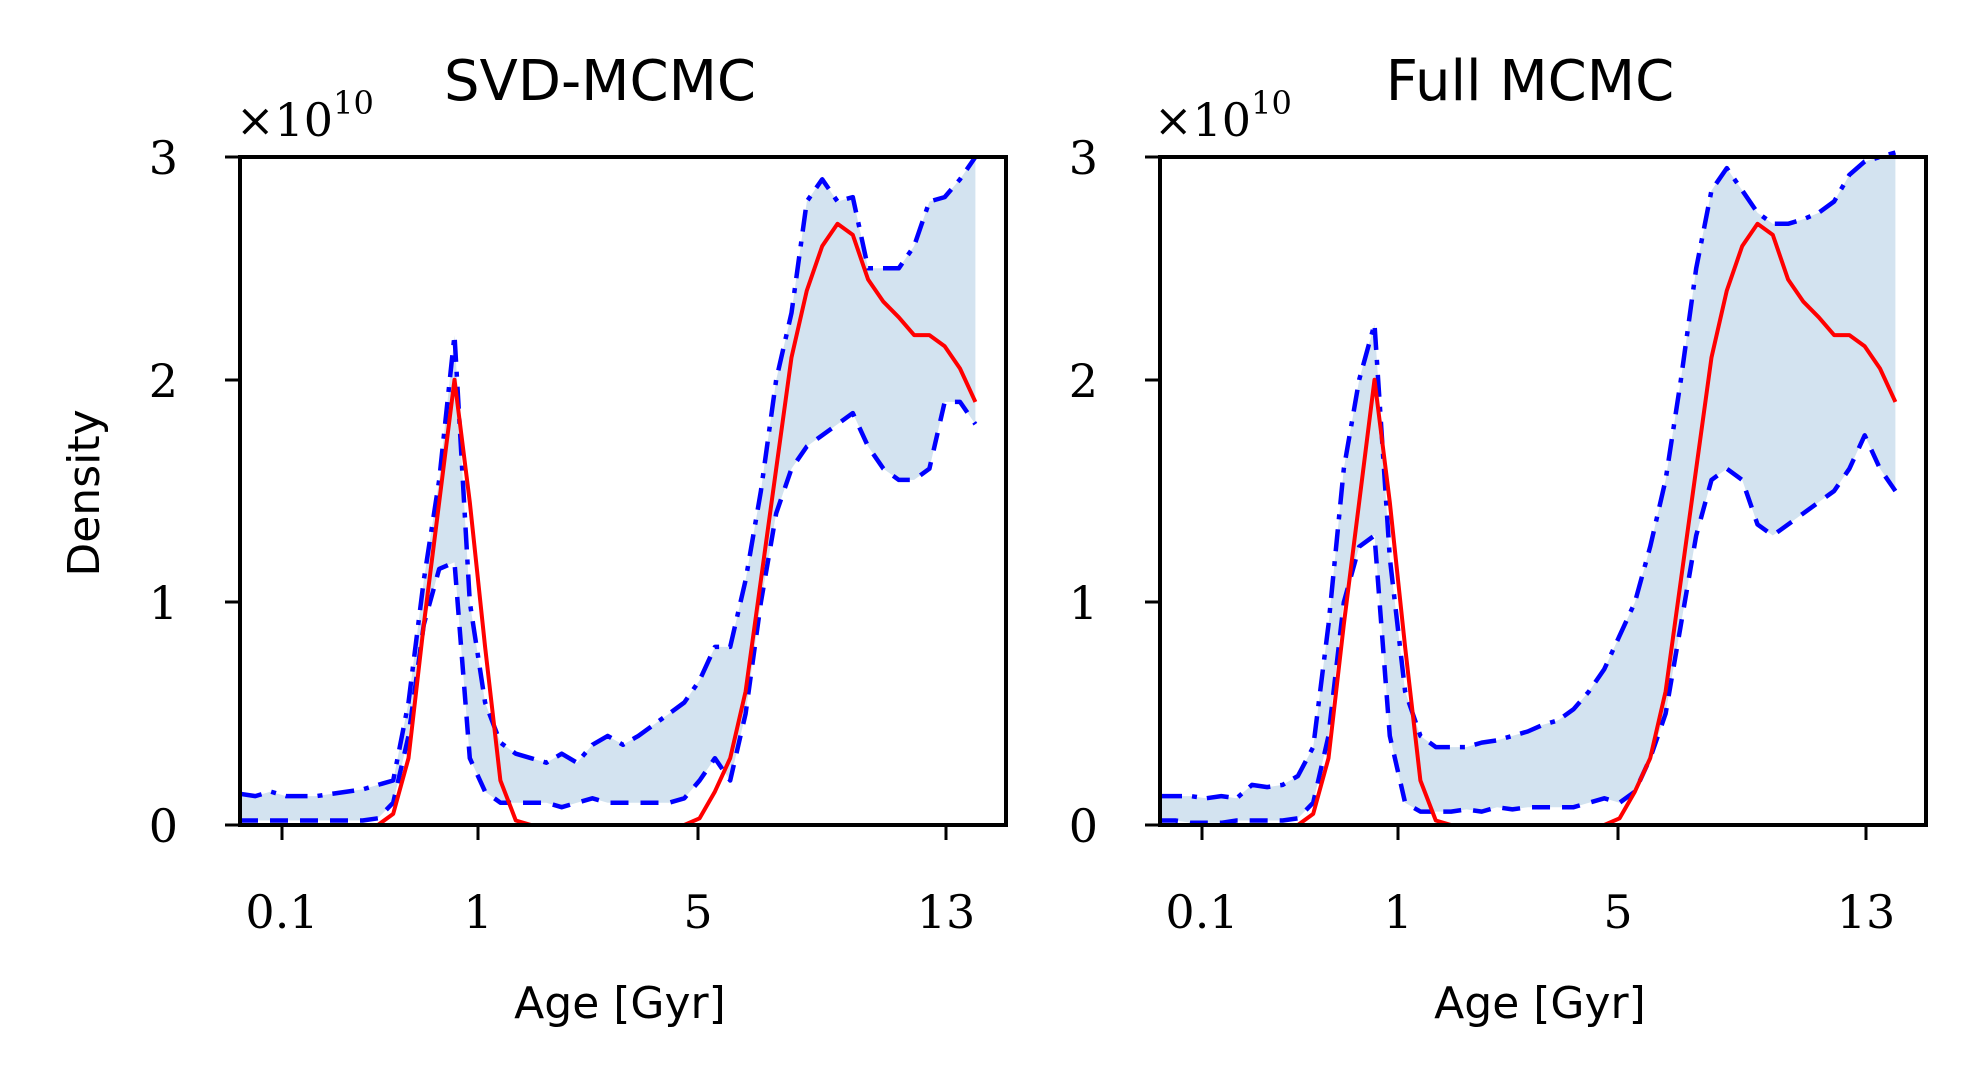 The image size is (1972, 1090). What do you see at coordinates (1223, 115) in the screenshot?
I see `panel-2-y-multiplier: ×10¹⁰` at bounding box center [1223, 115].